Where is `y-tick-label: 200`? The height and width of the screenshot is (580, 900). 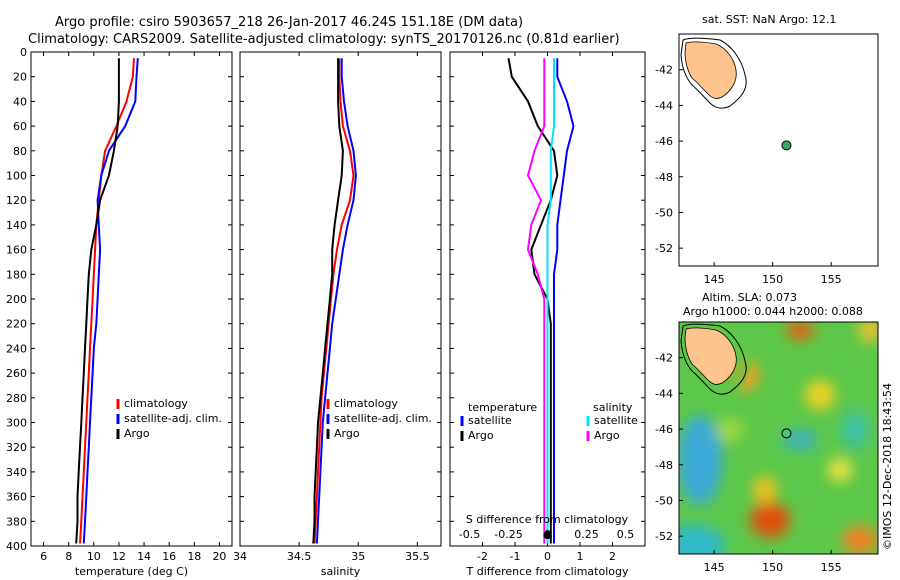 y-tick-label: 200 is located at coordinates (16, 299).